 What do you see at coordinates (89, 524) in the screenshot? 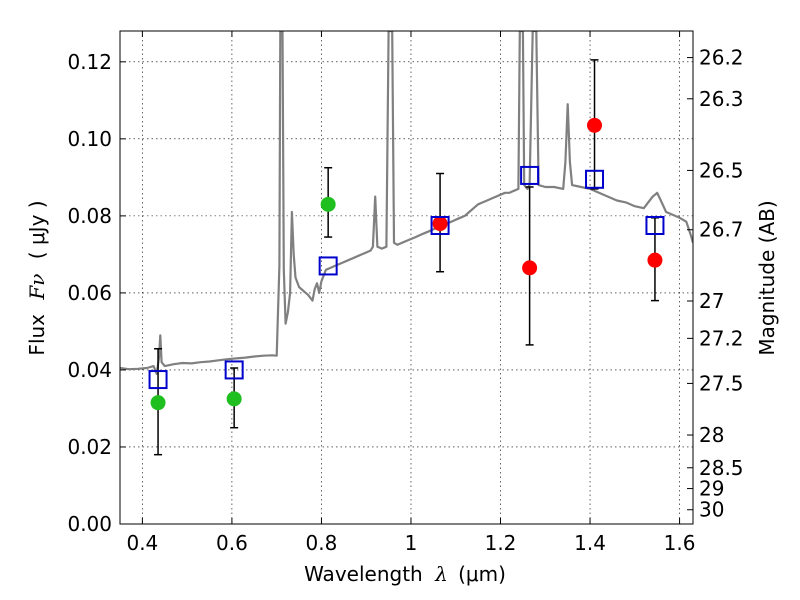
I see `y-tick-label: 0.00` at bounding box center [89, 524].